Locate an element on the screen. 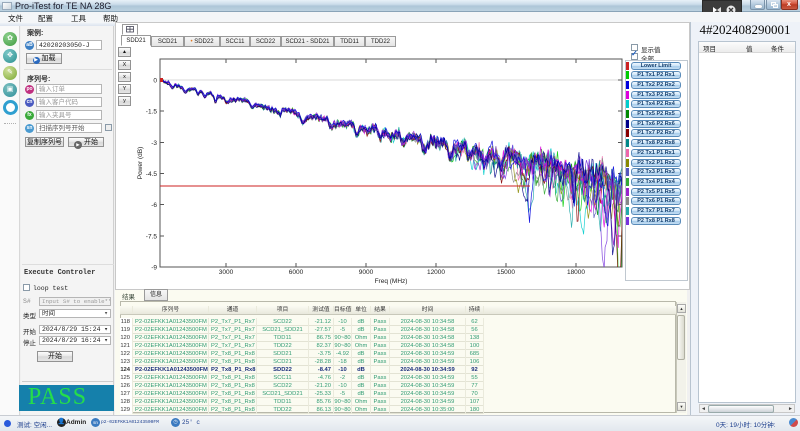 This screenshot has width=800, height=431. svg-text: Freq (MHz) is located at coordinates (391, 281).